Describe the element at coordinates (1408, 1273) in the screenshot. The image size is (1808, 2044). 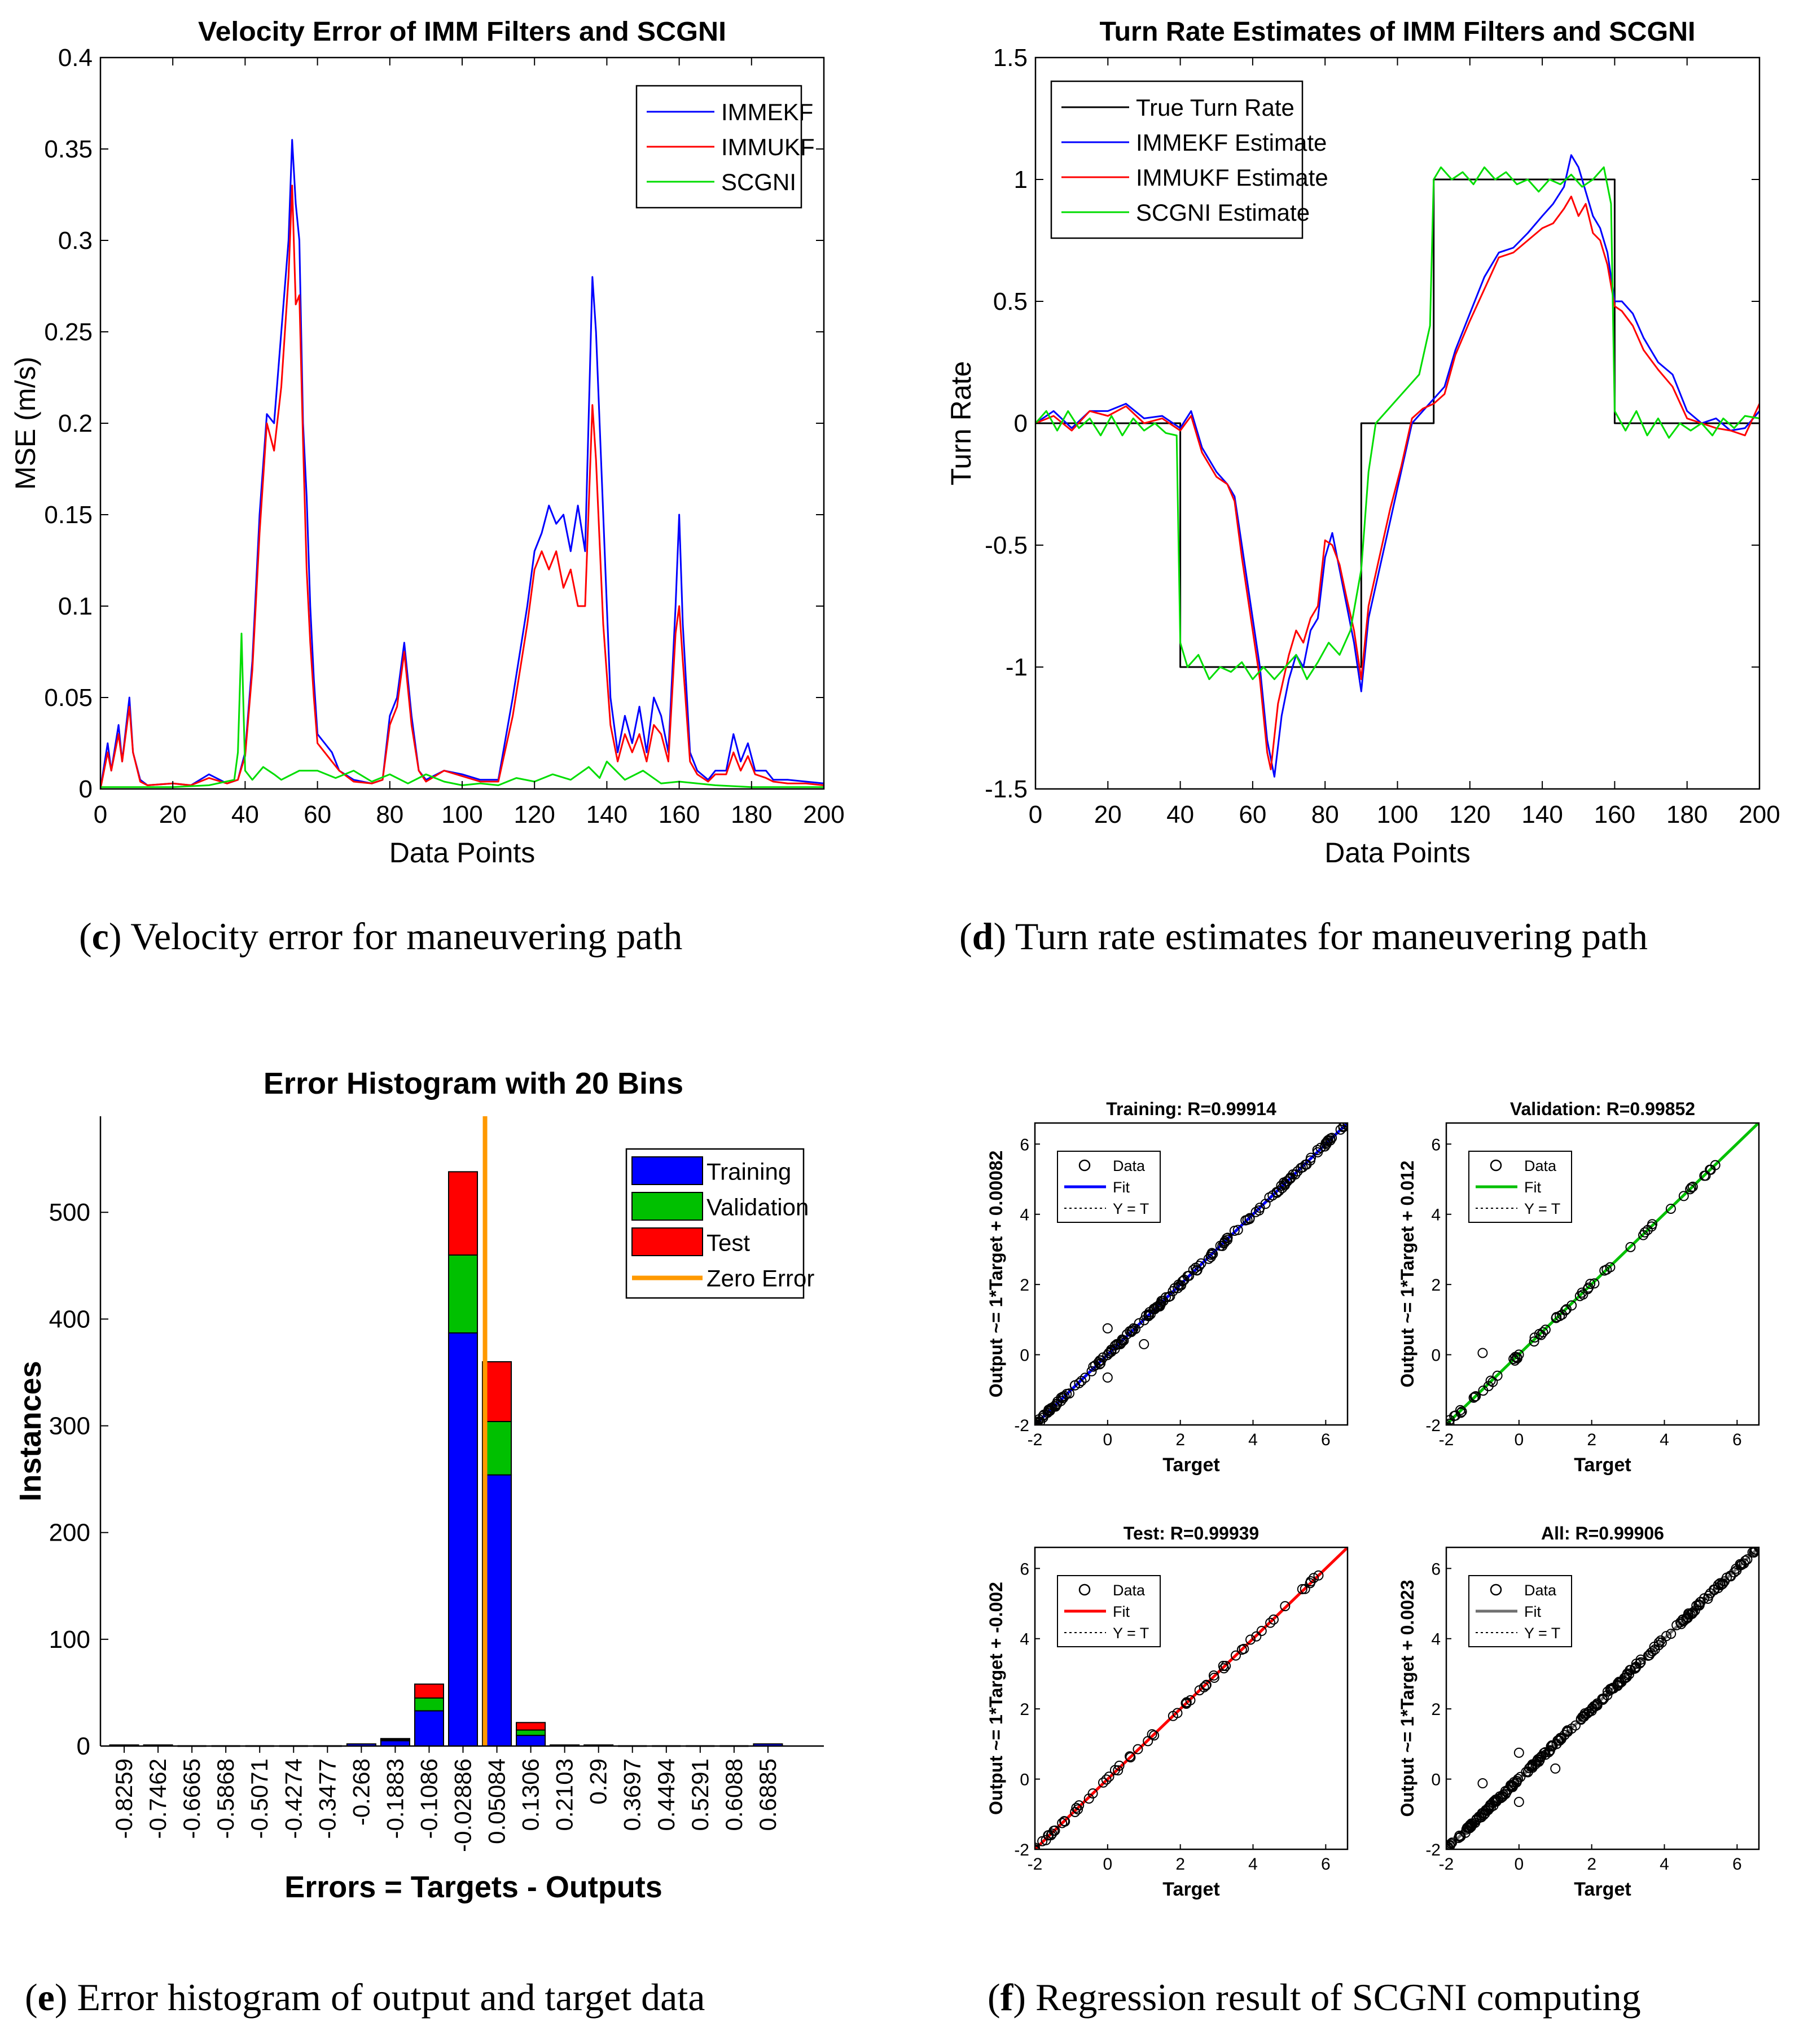
I see `y-axis-label: Output ~= 1*Target + 0.012` at that location.